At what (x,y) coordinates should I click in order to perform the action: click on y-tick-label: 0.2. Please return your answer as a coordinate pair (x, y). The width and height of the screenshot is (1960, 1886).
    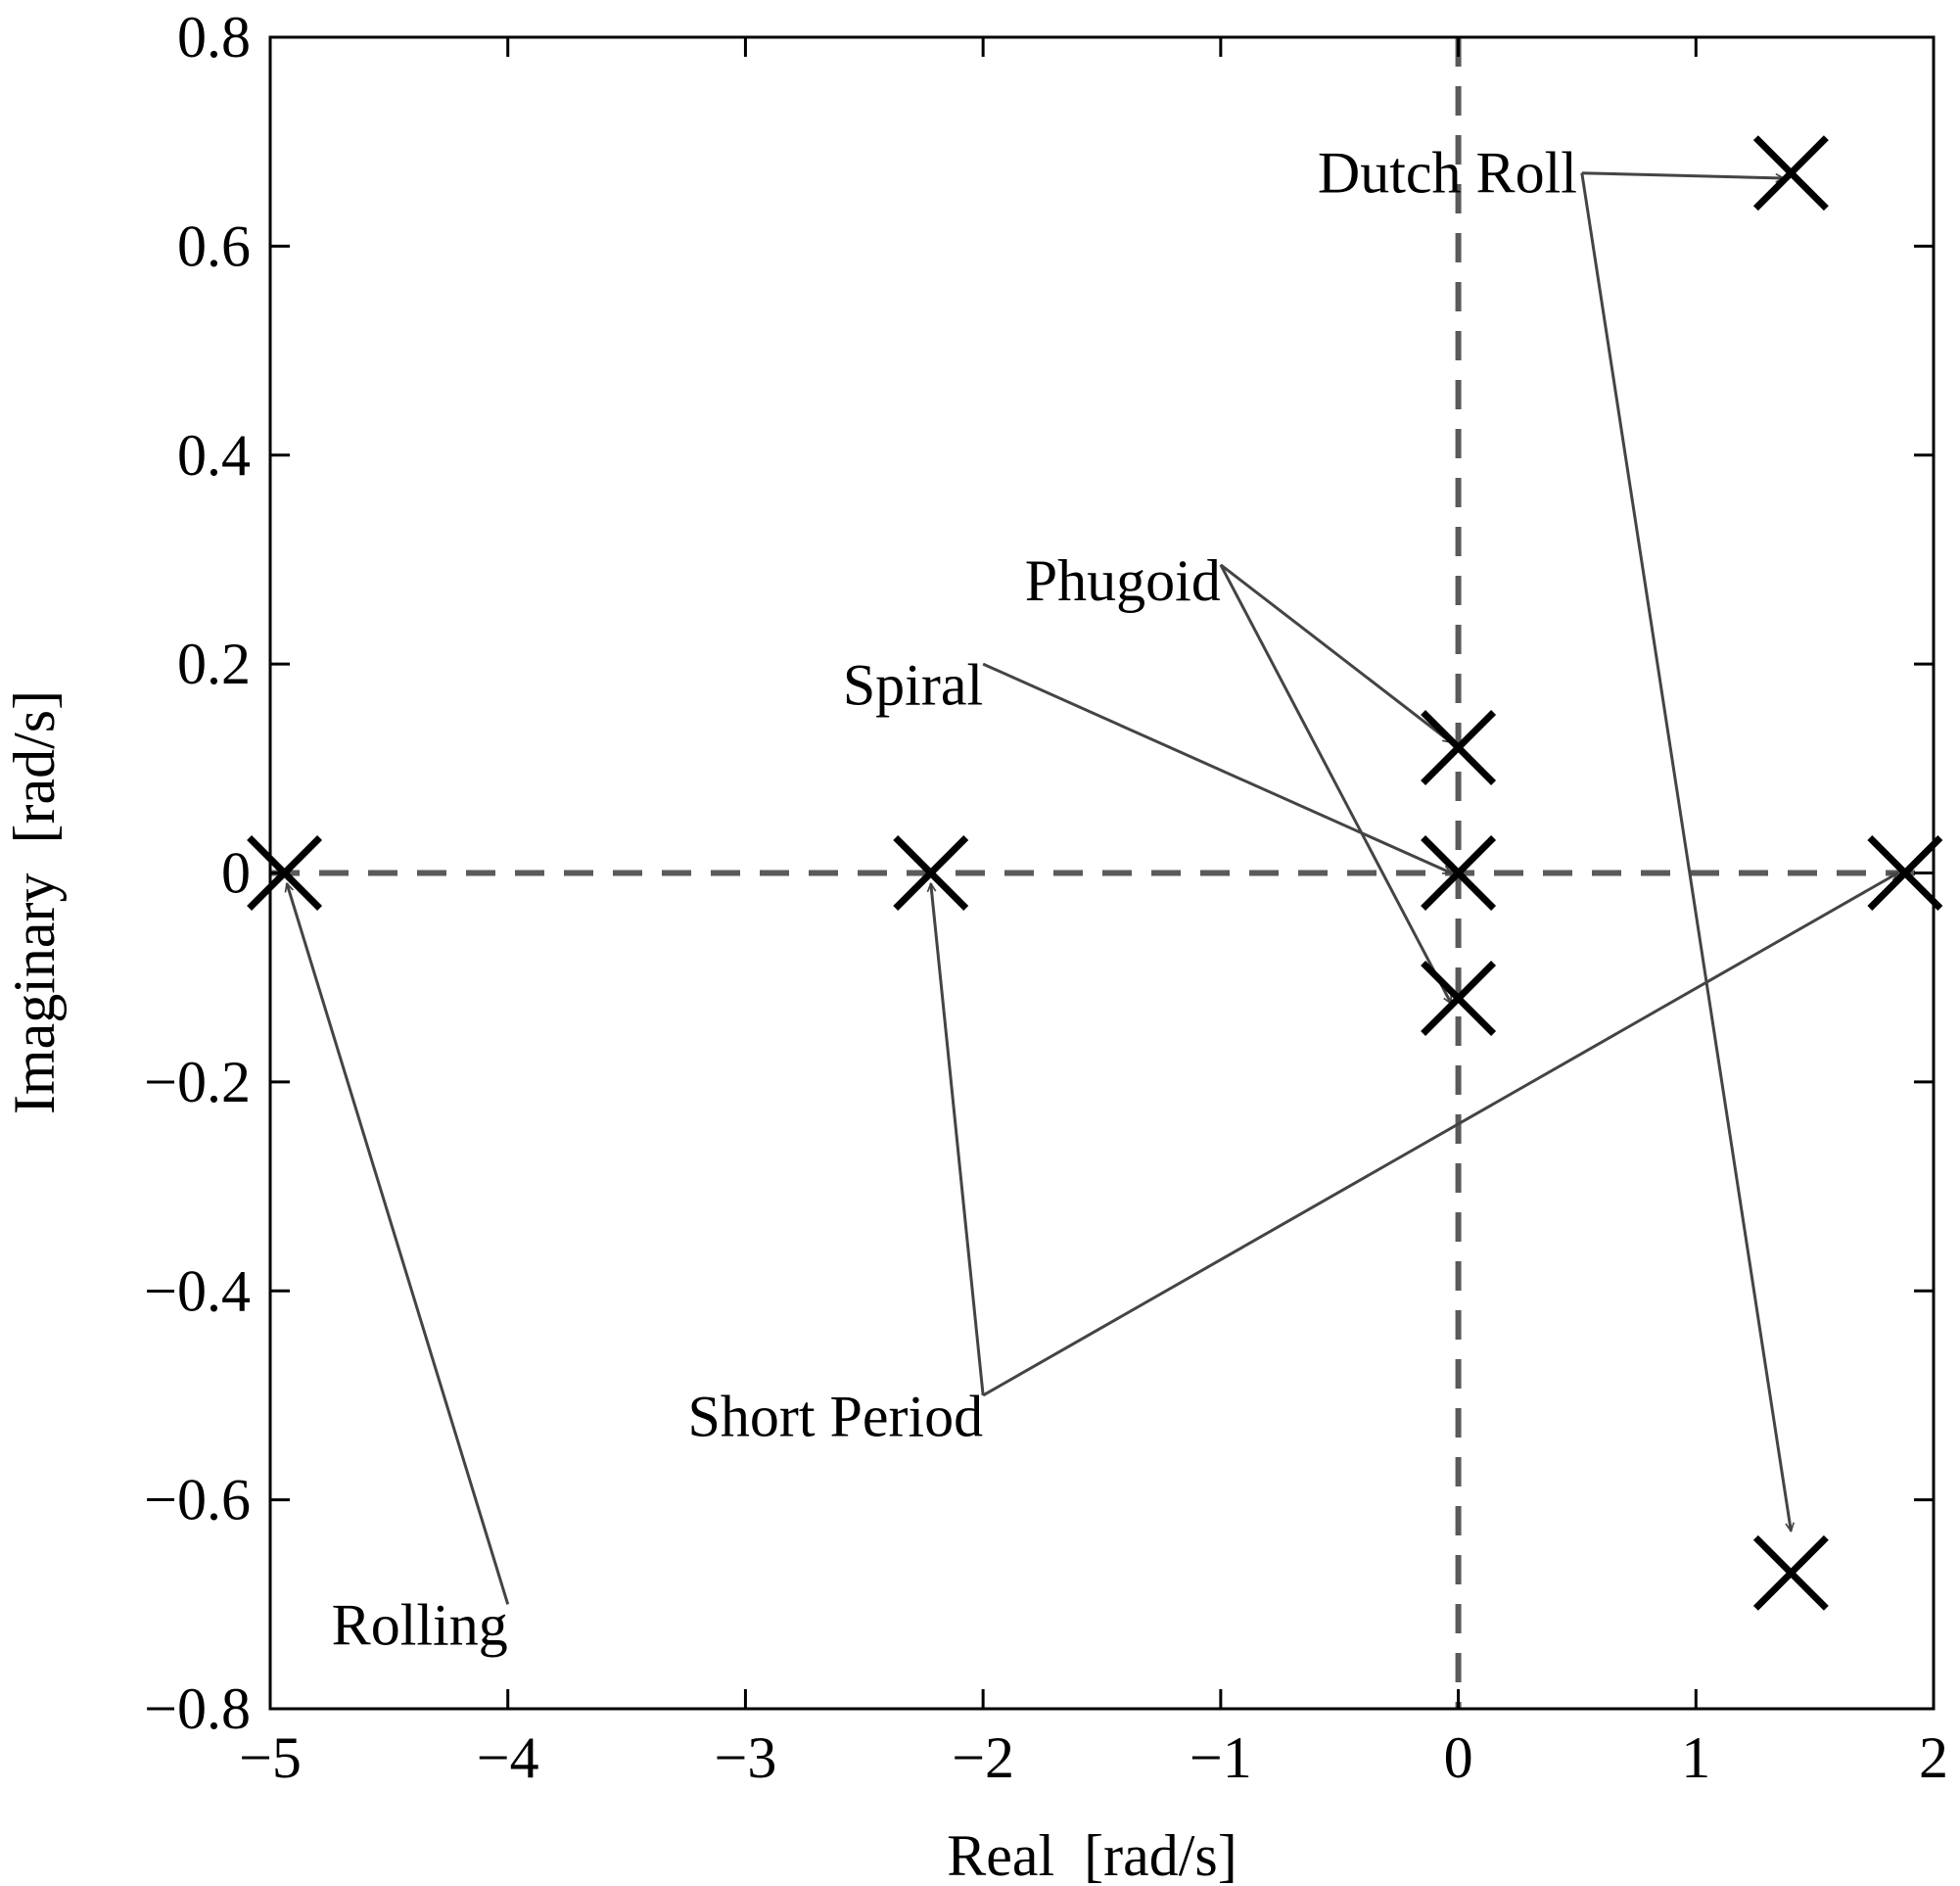
    Looking at the image, I should click on (214, 664).